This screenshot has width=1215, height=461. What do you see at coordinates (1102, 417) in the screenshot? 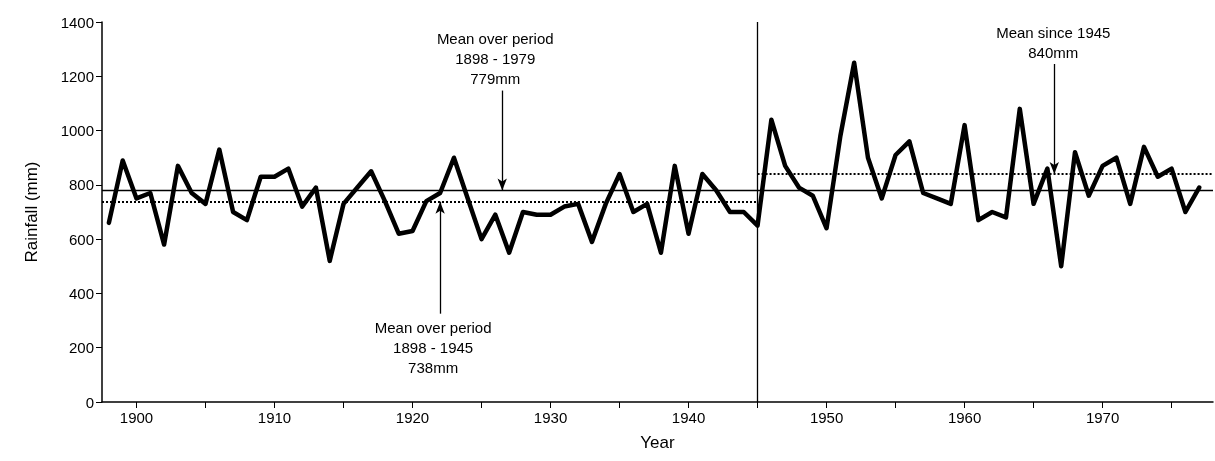
I see `x-tick-label: 1970` at bounding box center [1102, 417].